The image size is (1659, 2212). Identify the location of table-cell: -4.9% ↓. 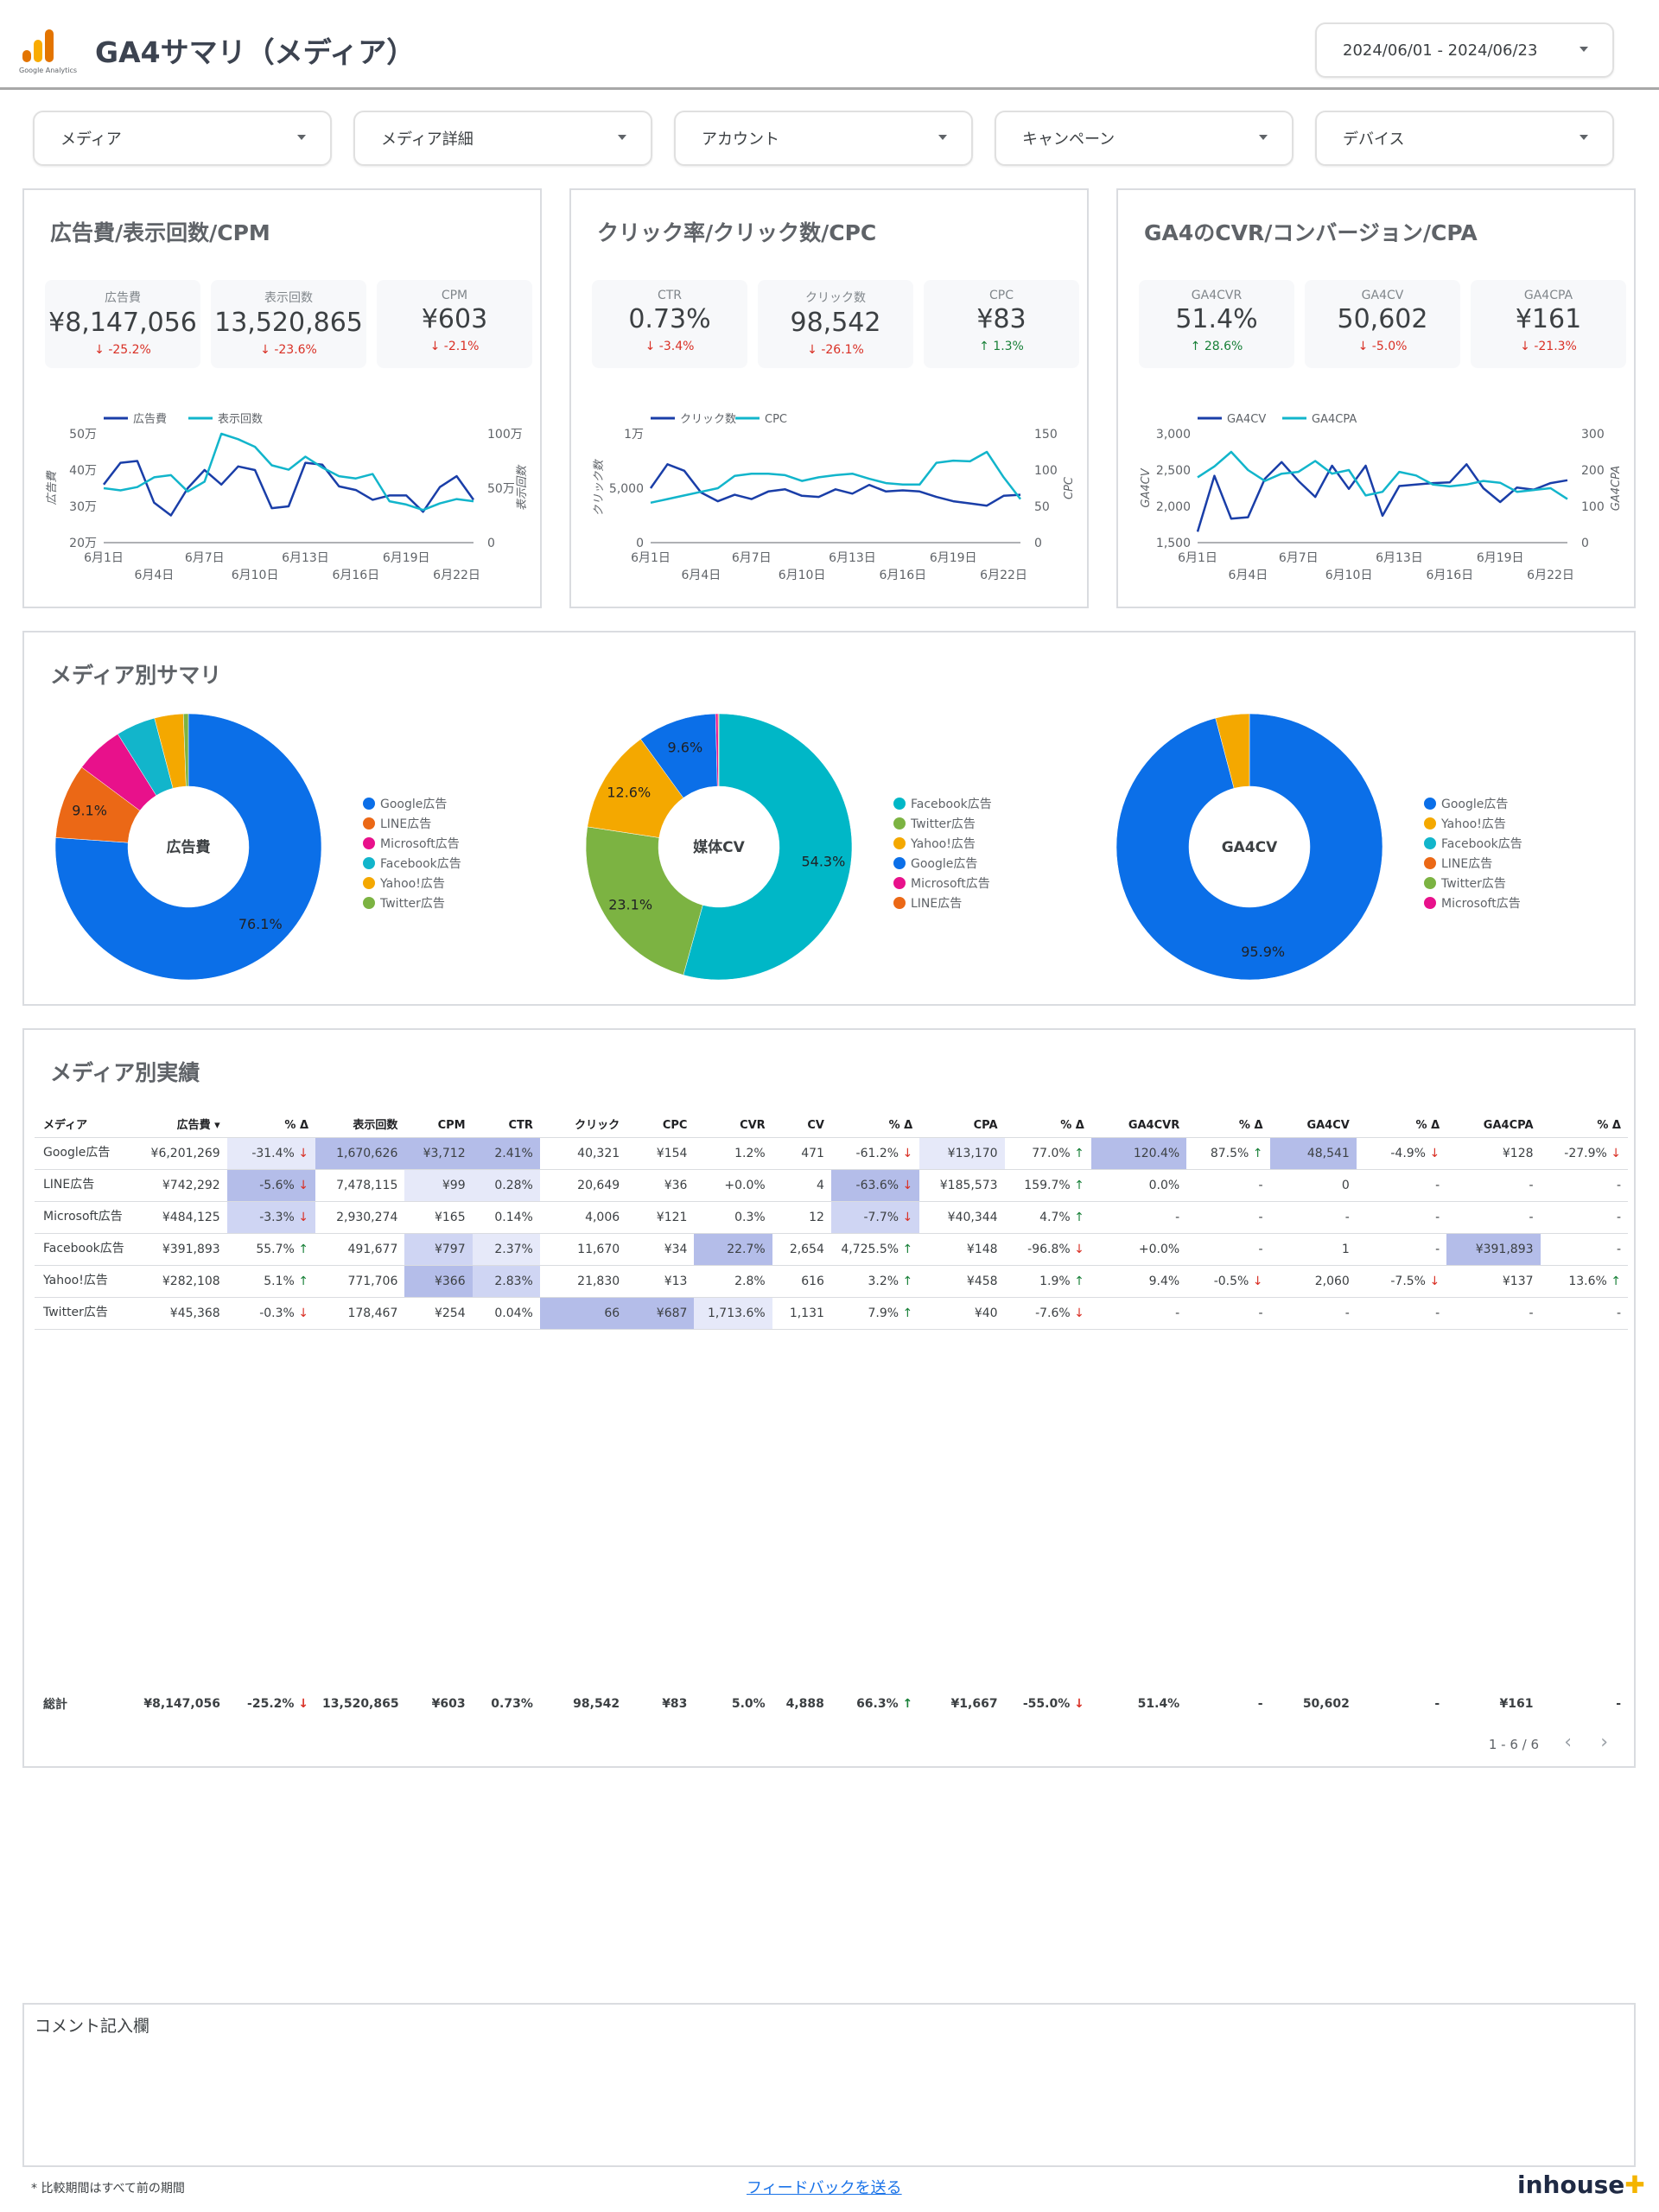
(1401, 1153).